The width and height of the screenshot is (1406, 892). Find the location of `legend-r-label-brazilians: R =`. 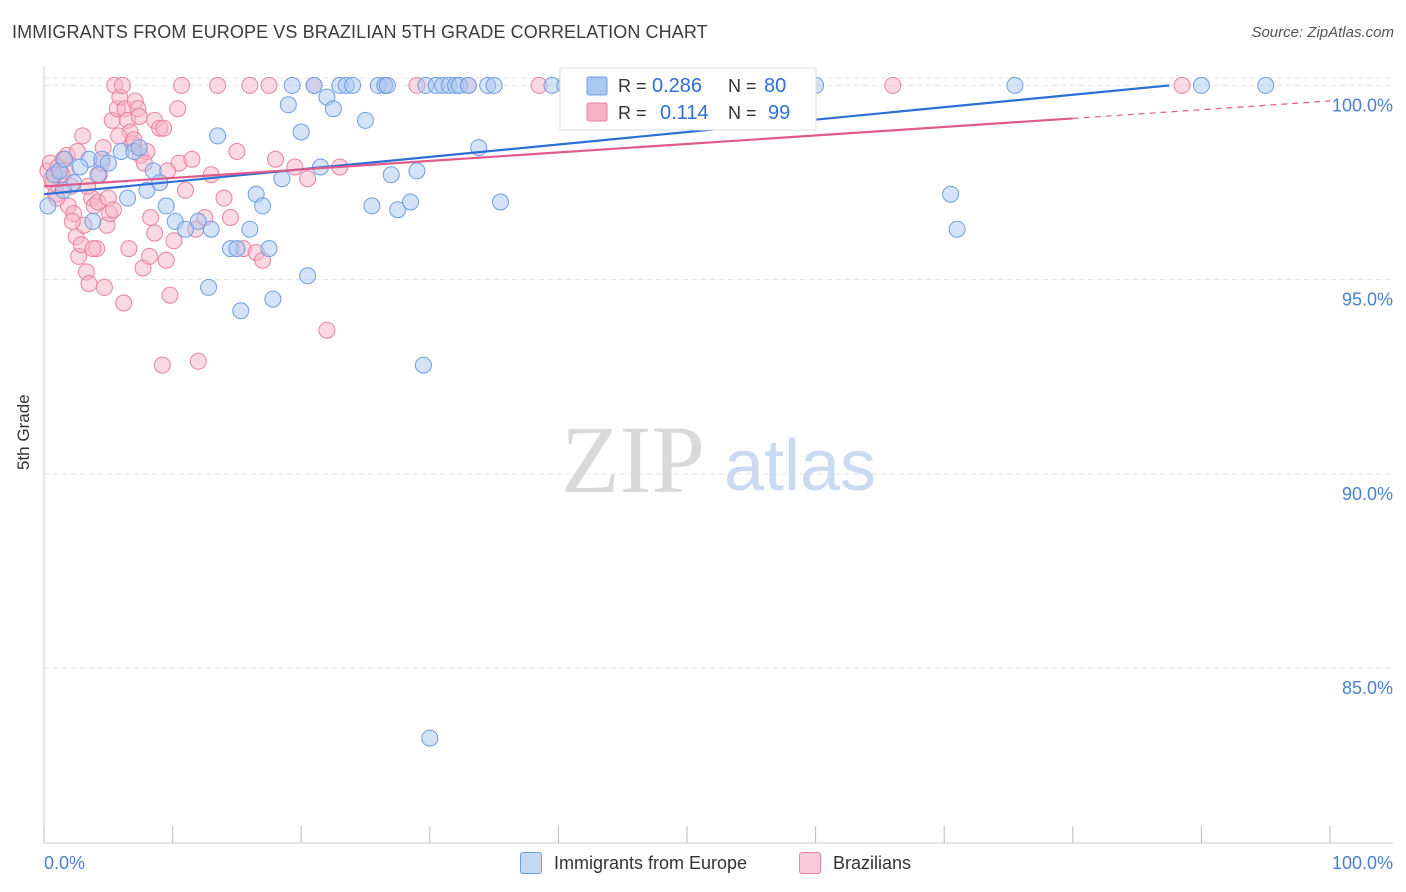

legend-r-label-brazilians: R = is located at coordinates (632, 113).